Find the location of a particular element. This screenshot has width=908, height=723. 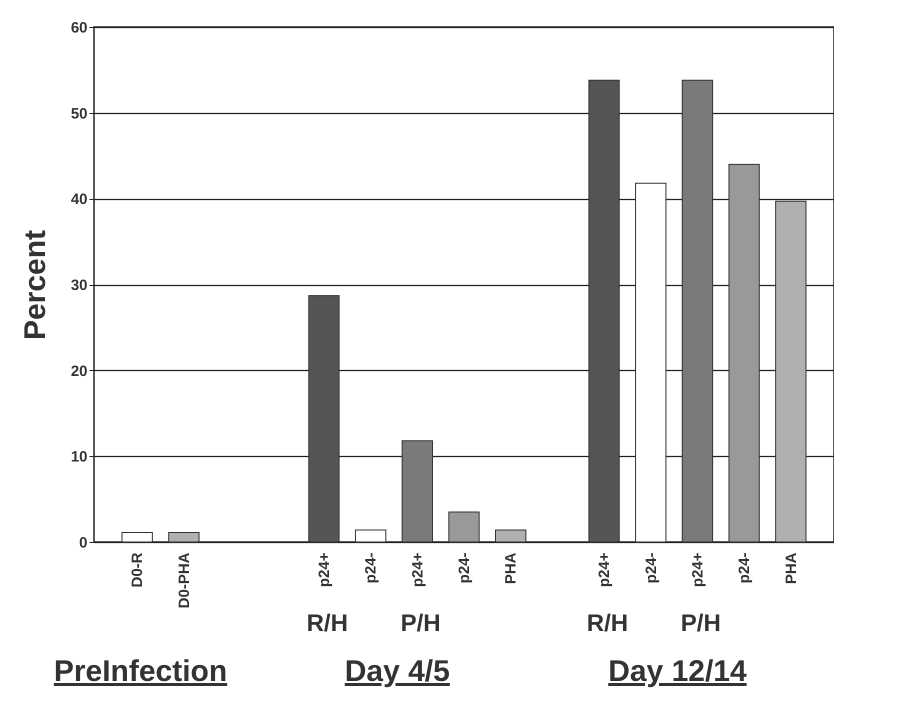

y-axis-title: Percent is located at coordinates (35, 285).